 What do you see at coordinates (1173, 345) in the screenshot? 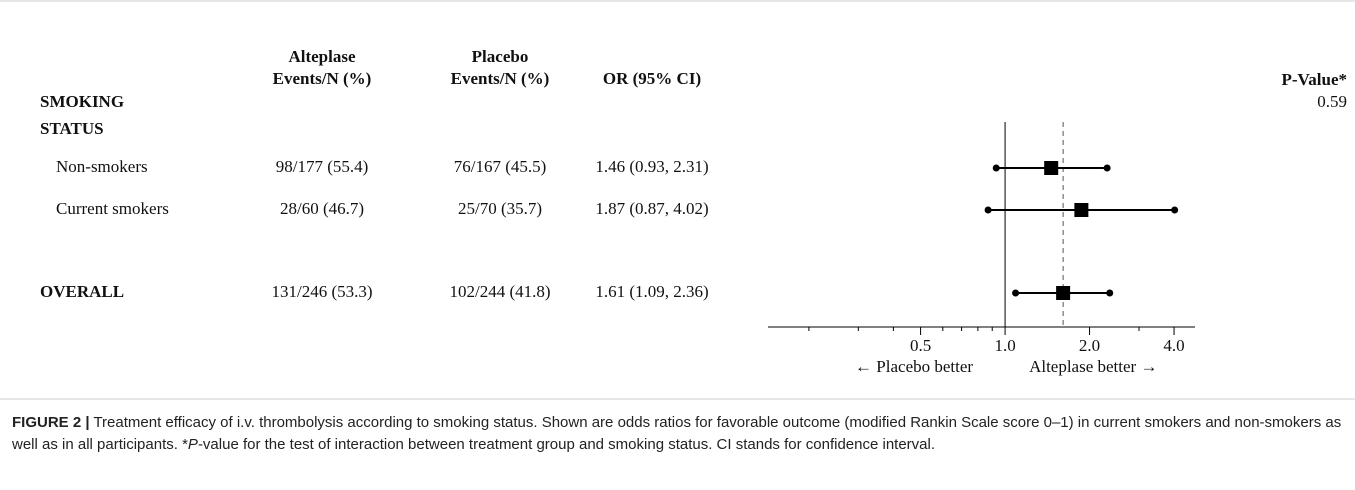
I see `x-tick-label: 4.0` at bounding box center [1173, 345].